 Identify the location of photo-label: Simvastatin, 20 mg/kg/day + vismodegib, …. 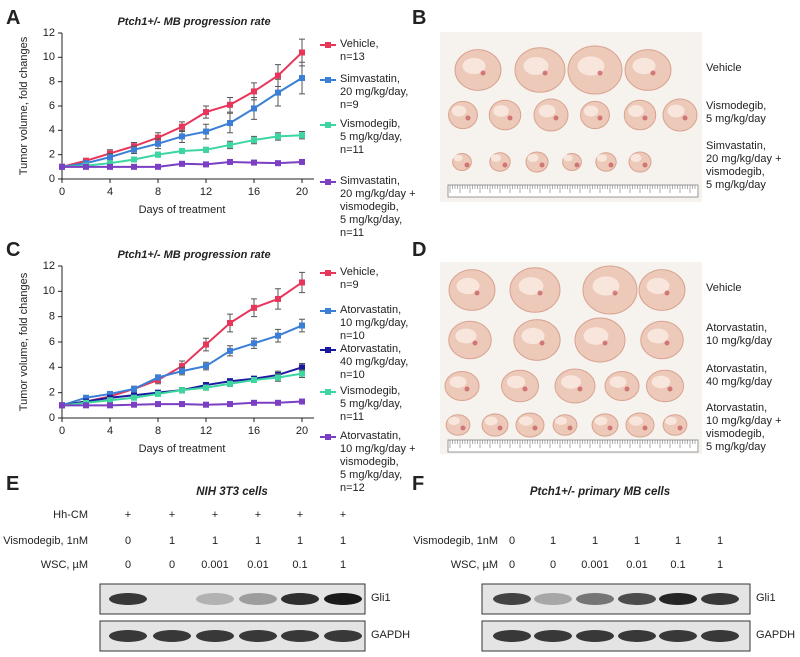
(744, 165).